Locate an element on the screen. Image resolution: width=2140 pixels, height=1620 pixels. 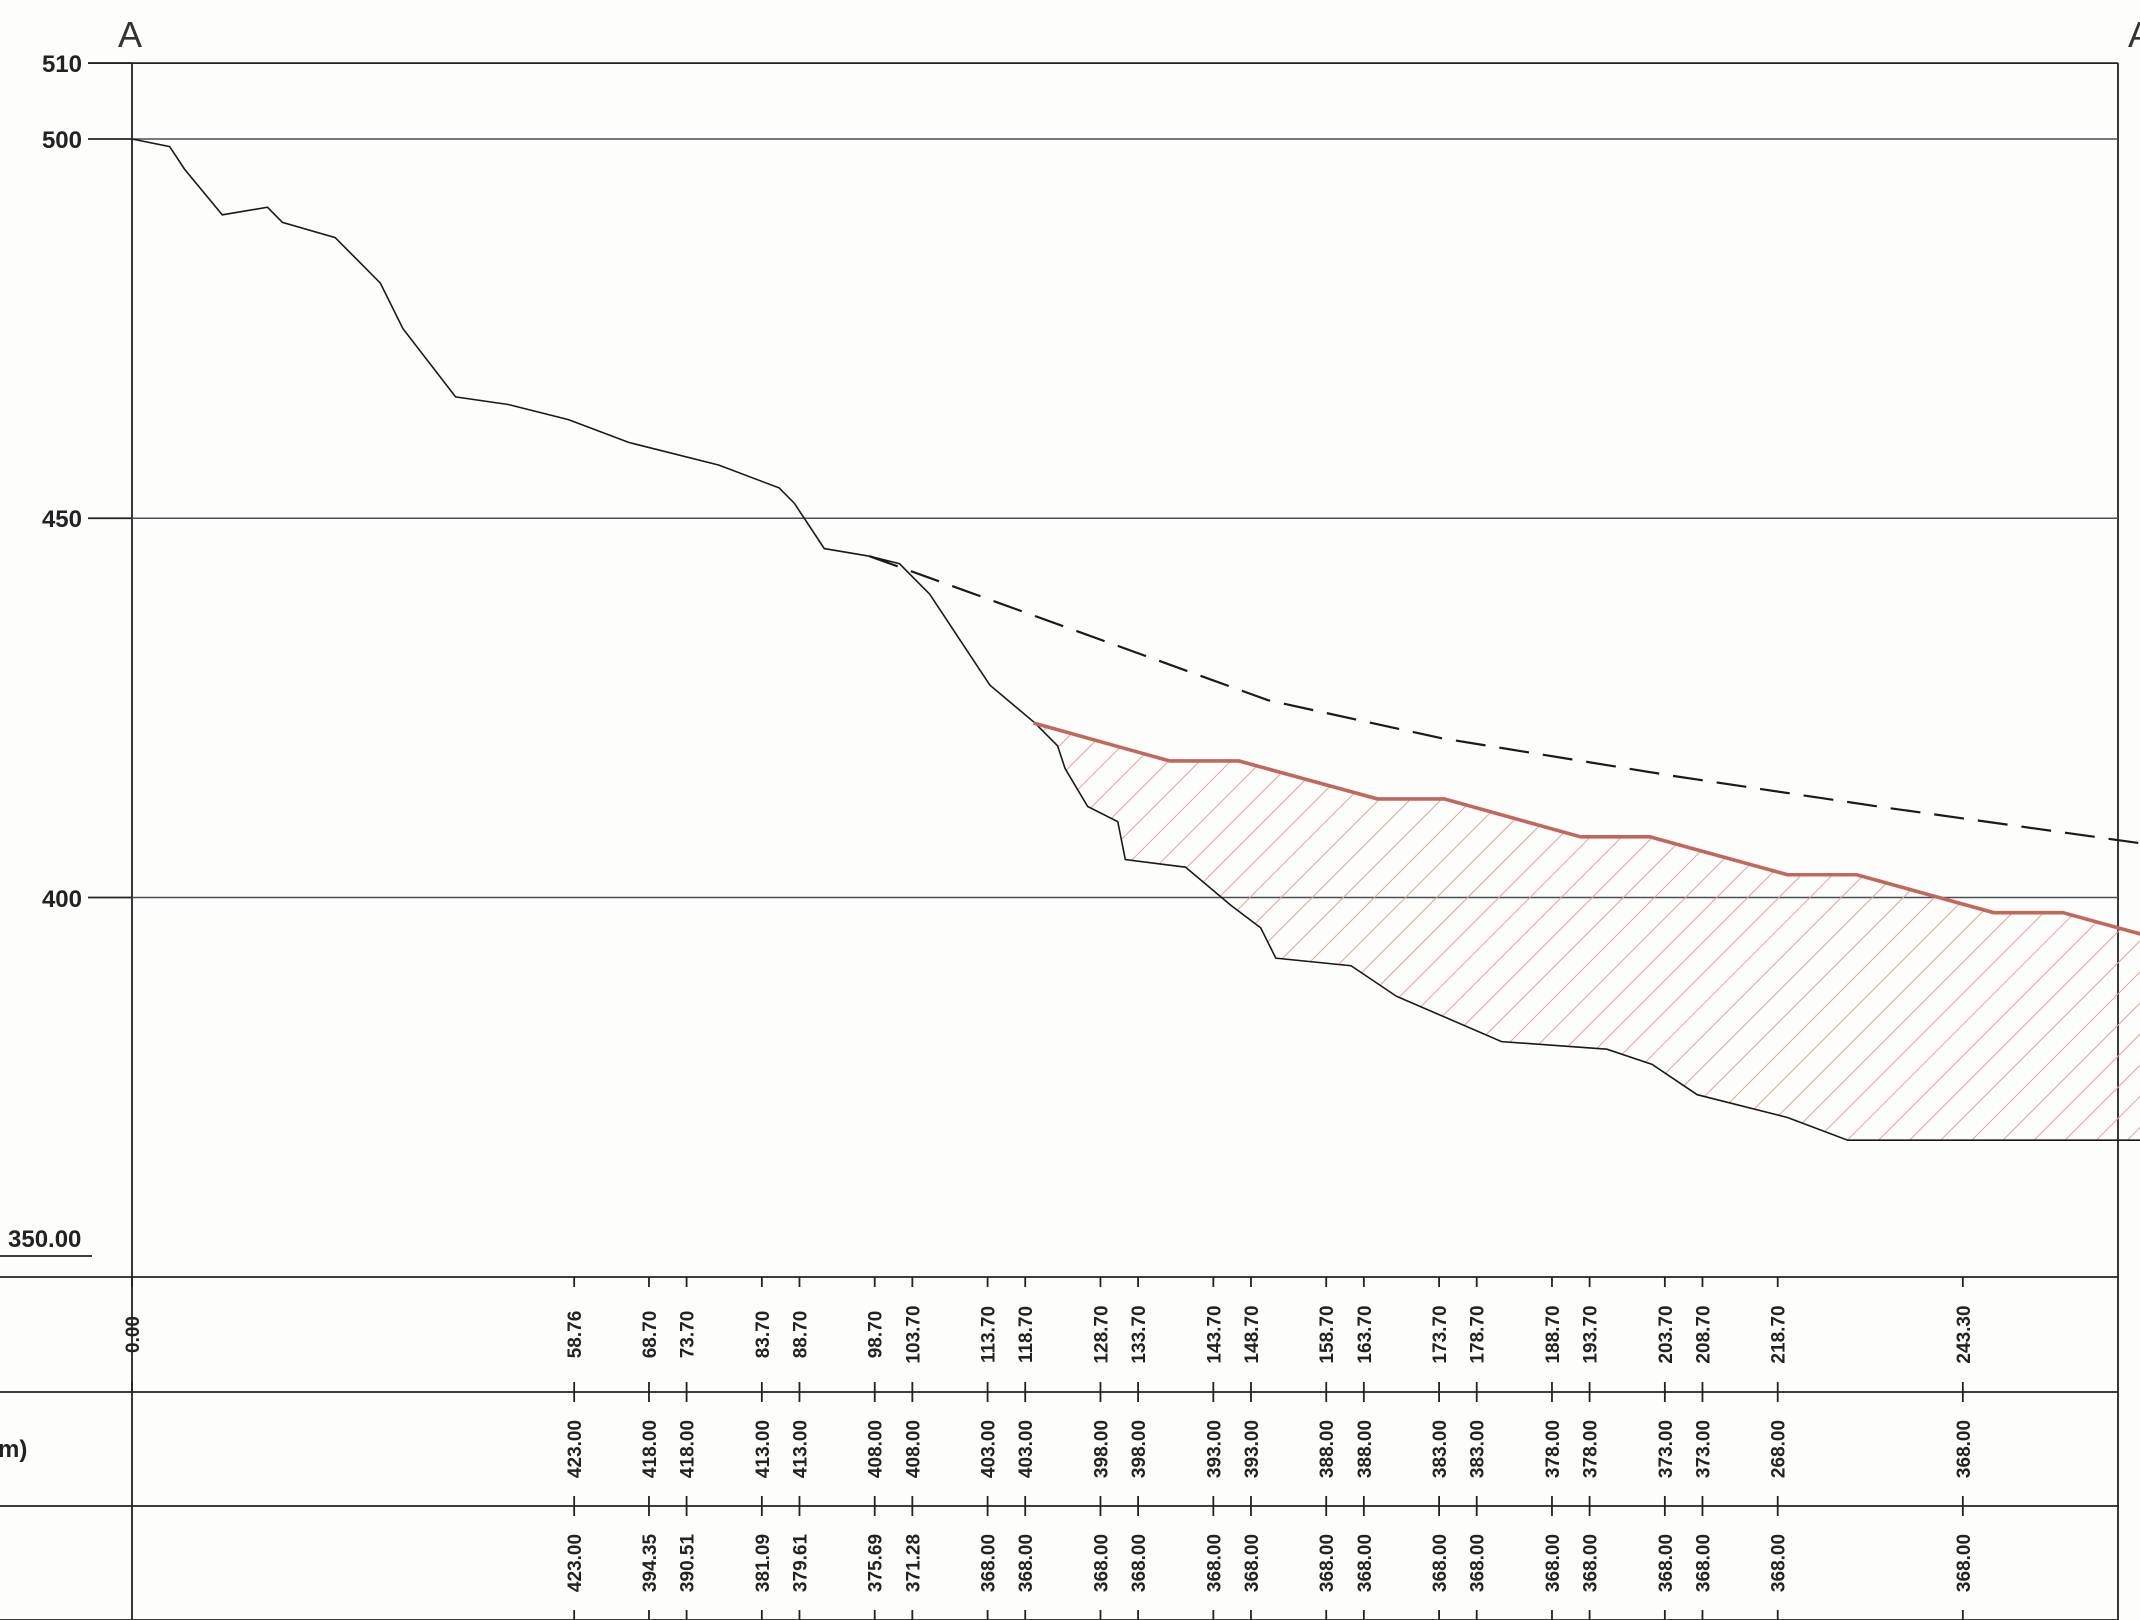
distance-label: 163.70 is located at coordinates (1365, 1334).